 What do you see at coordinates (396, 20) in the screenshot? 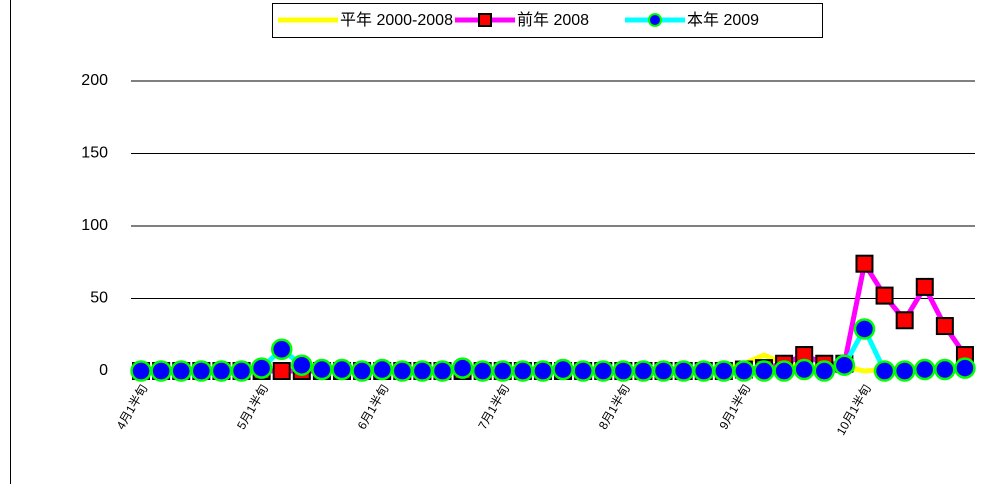
I see `legend-label: 平年 2000-2008` at bounding box center [396, 20].